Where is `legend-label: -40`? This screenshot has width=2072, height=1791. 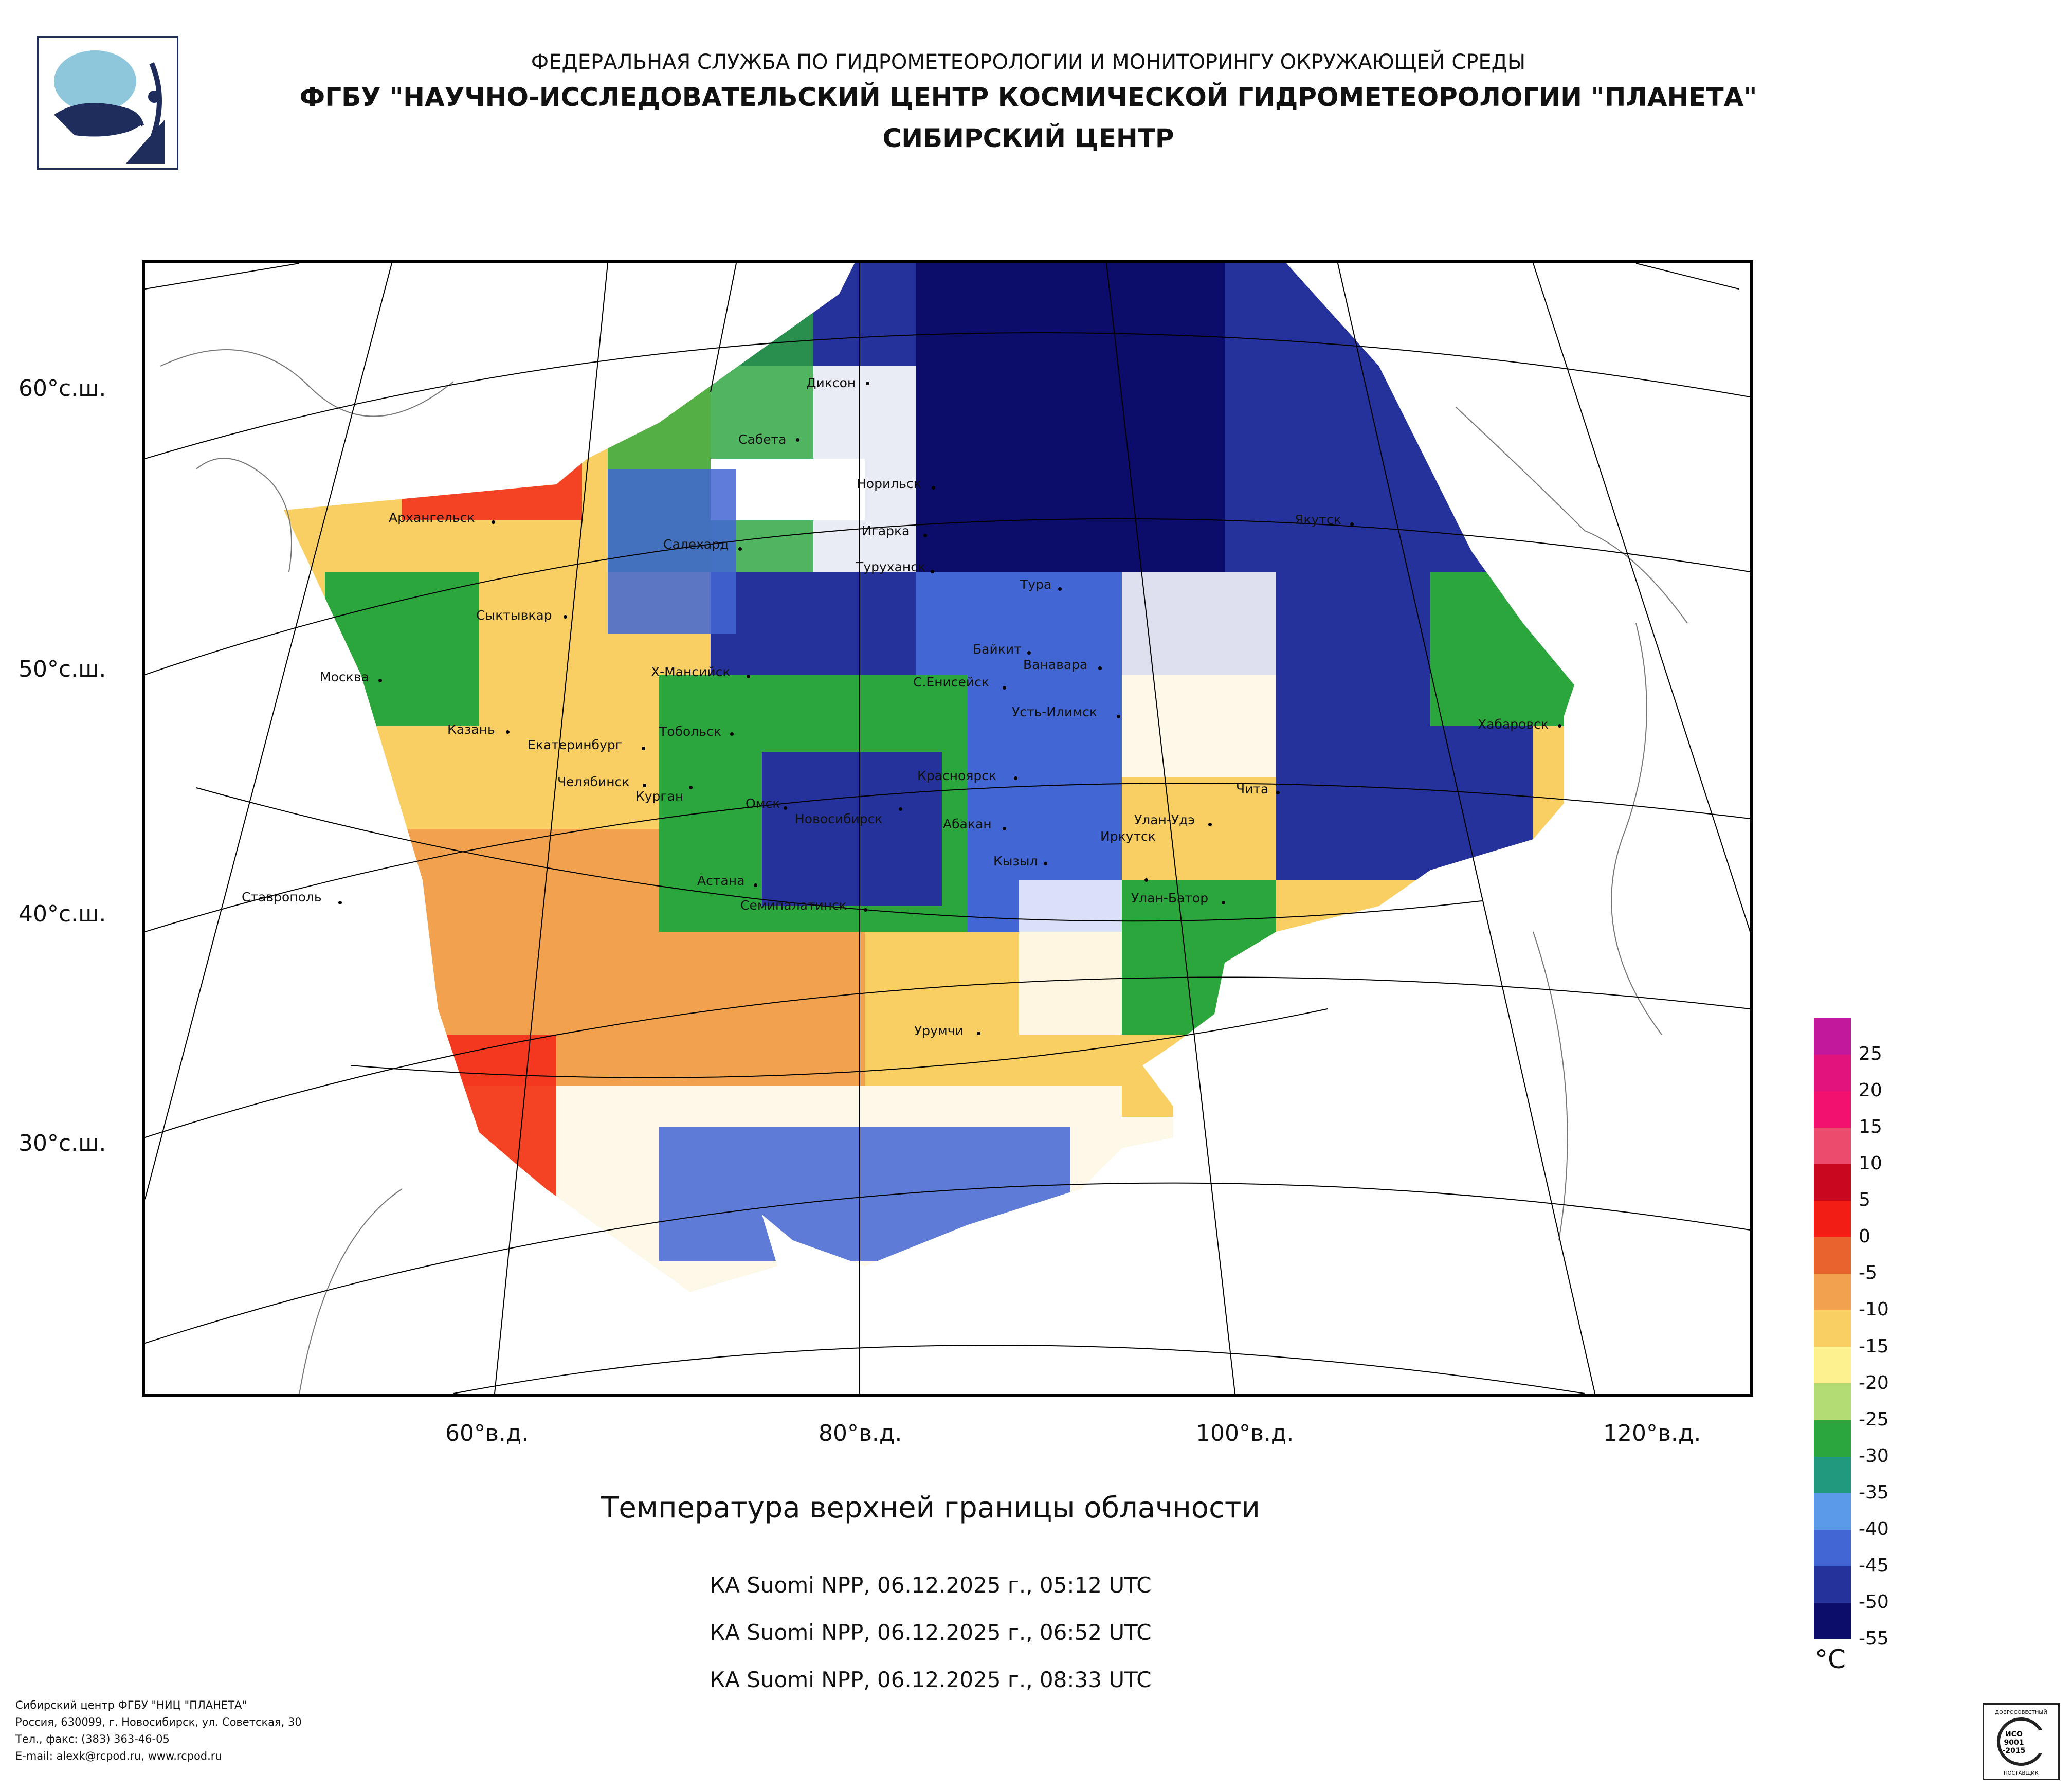 legend-label: -40 is located at coordinates (1874, 1529).